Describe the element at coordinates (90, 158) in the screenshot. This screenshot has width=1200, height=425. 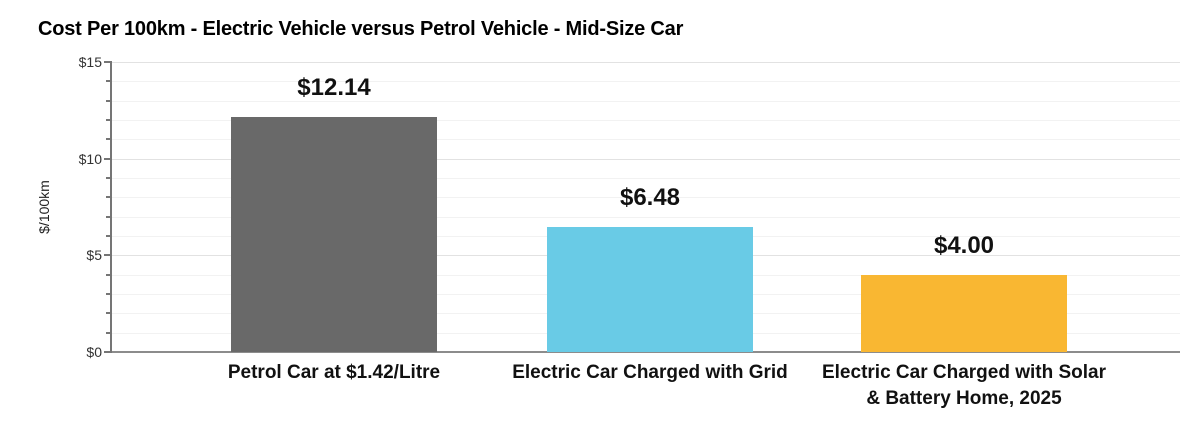
I see `y-tick-label: $10` at that location.